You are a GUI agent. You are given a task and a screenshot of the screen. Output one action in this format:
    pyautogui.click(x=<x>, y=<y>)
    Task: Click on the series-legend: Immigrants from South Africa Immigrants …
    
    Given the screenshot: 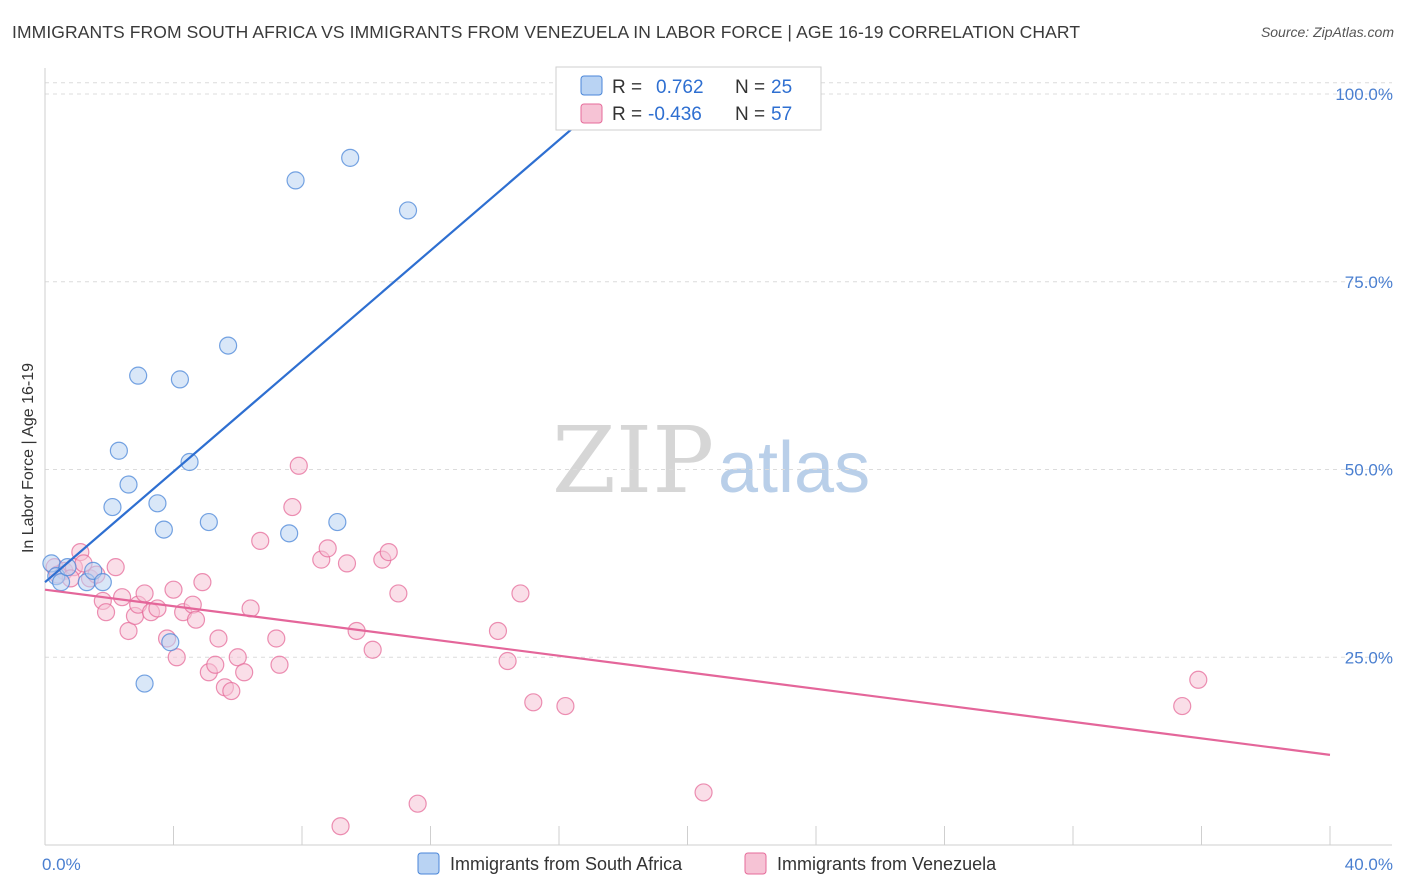 What is the action you would take?
    pyautogui.click(x=707, y=863)
    